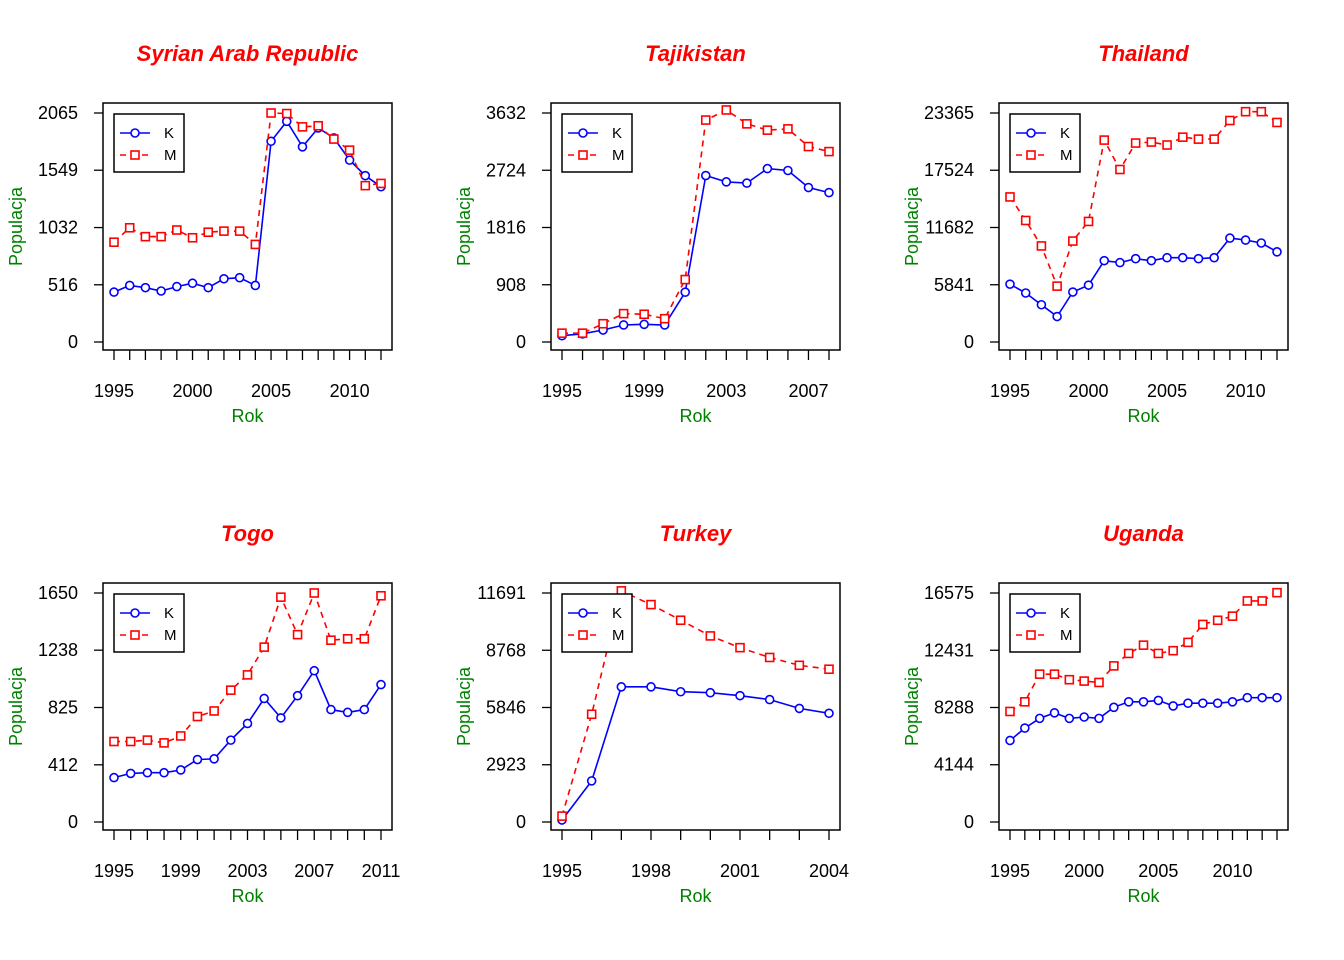 This screenshot has height=960, width=1344. Describe the element at coordinates (58, 593) in the screenshot. I see `y-tick-label: 1650` at that location.